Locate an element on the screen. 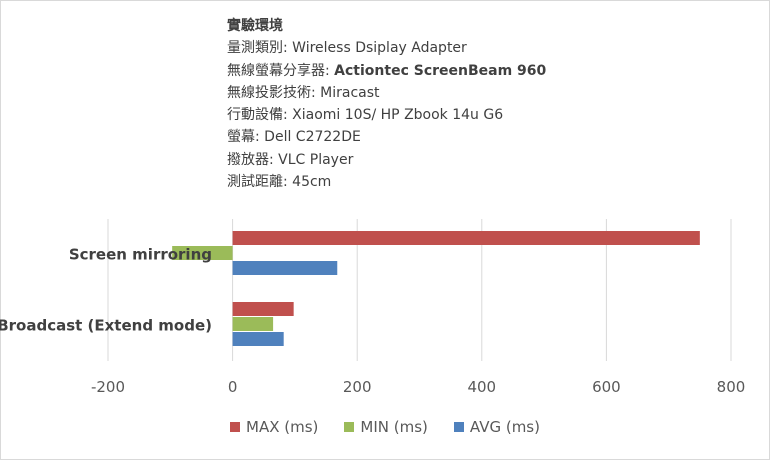  category-label: Broadcast (Extend mode) is located at coordinates (106, 326).